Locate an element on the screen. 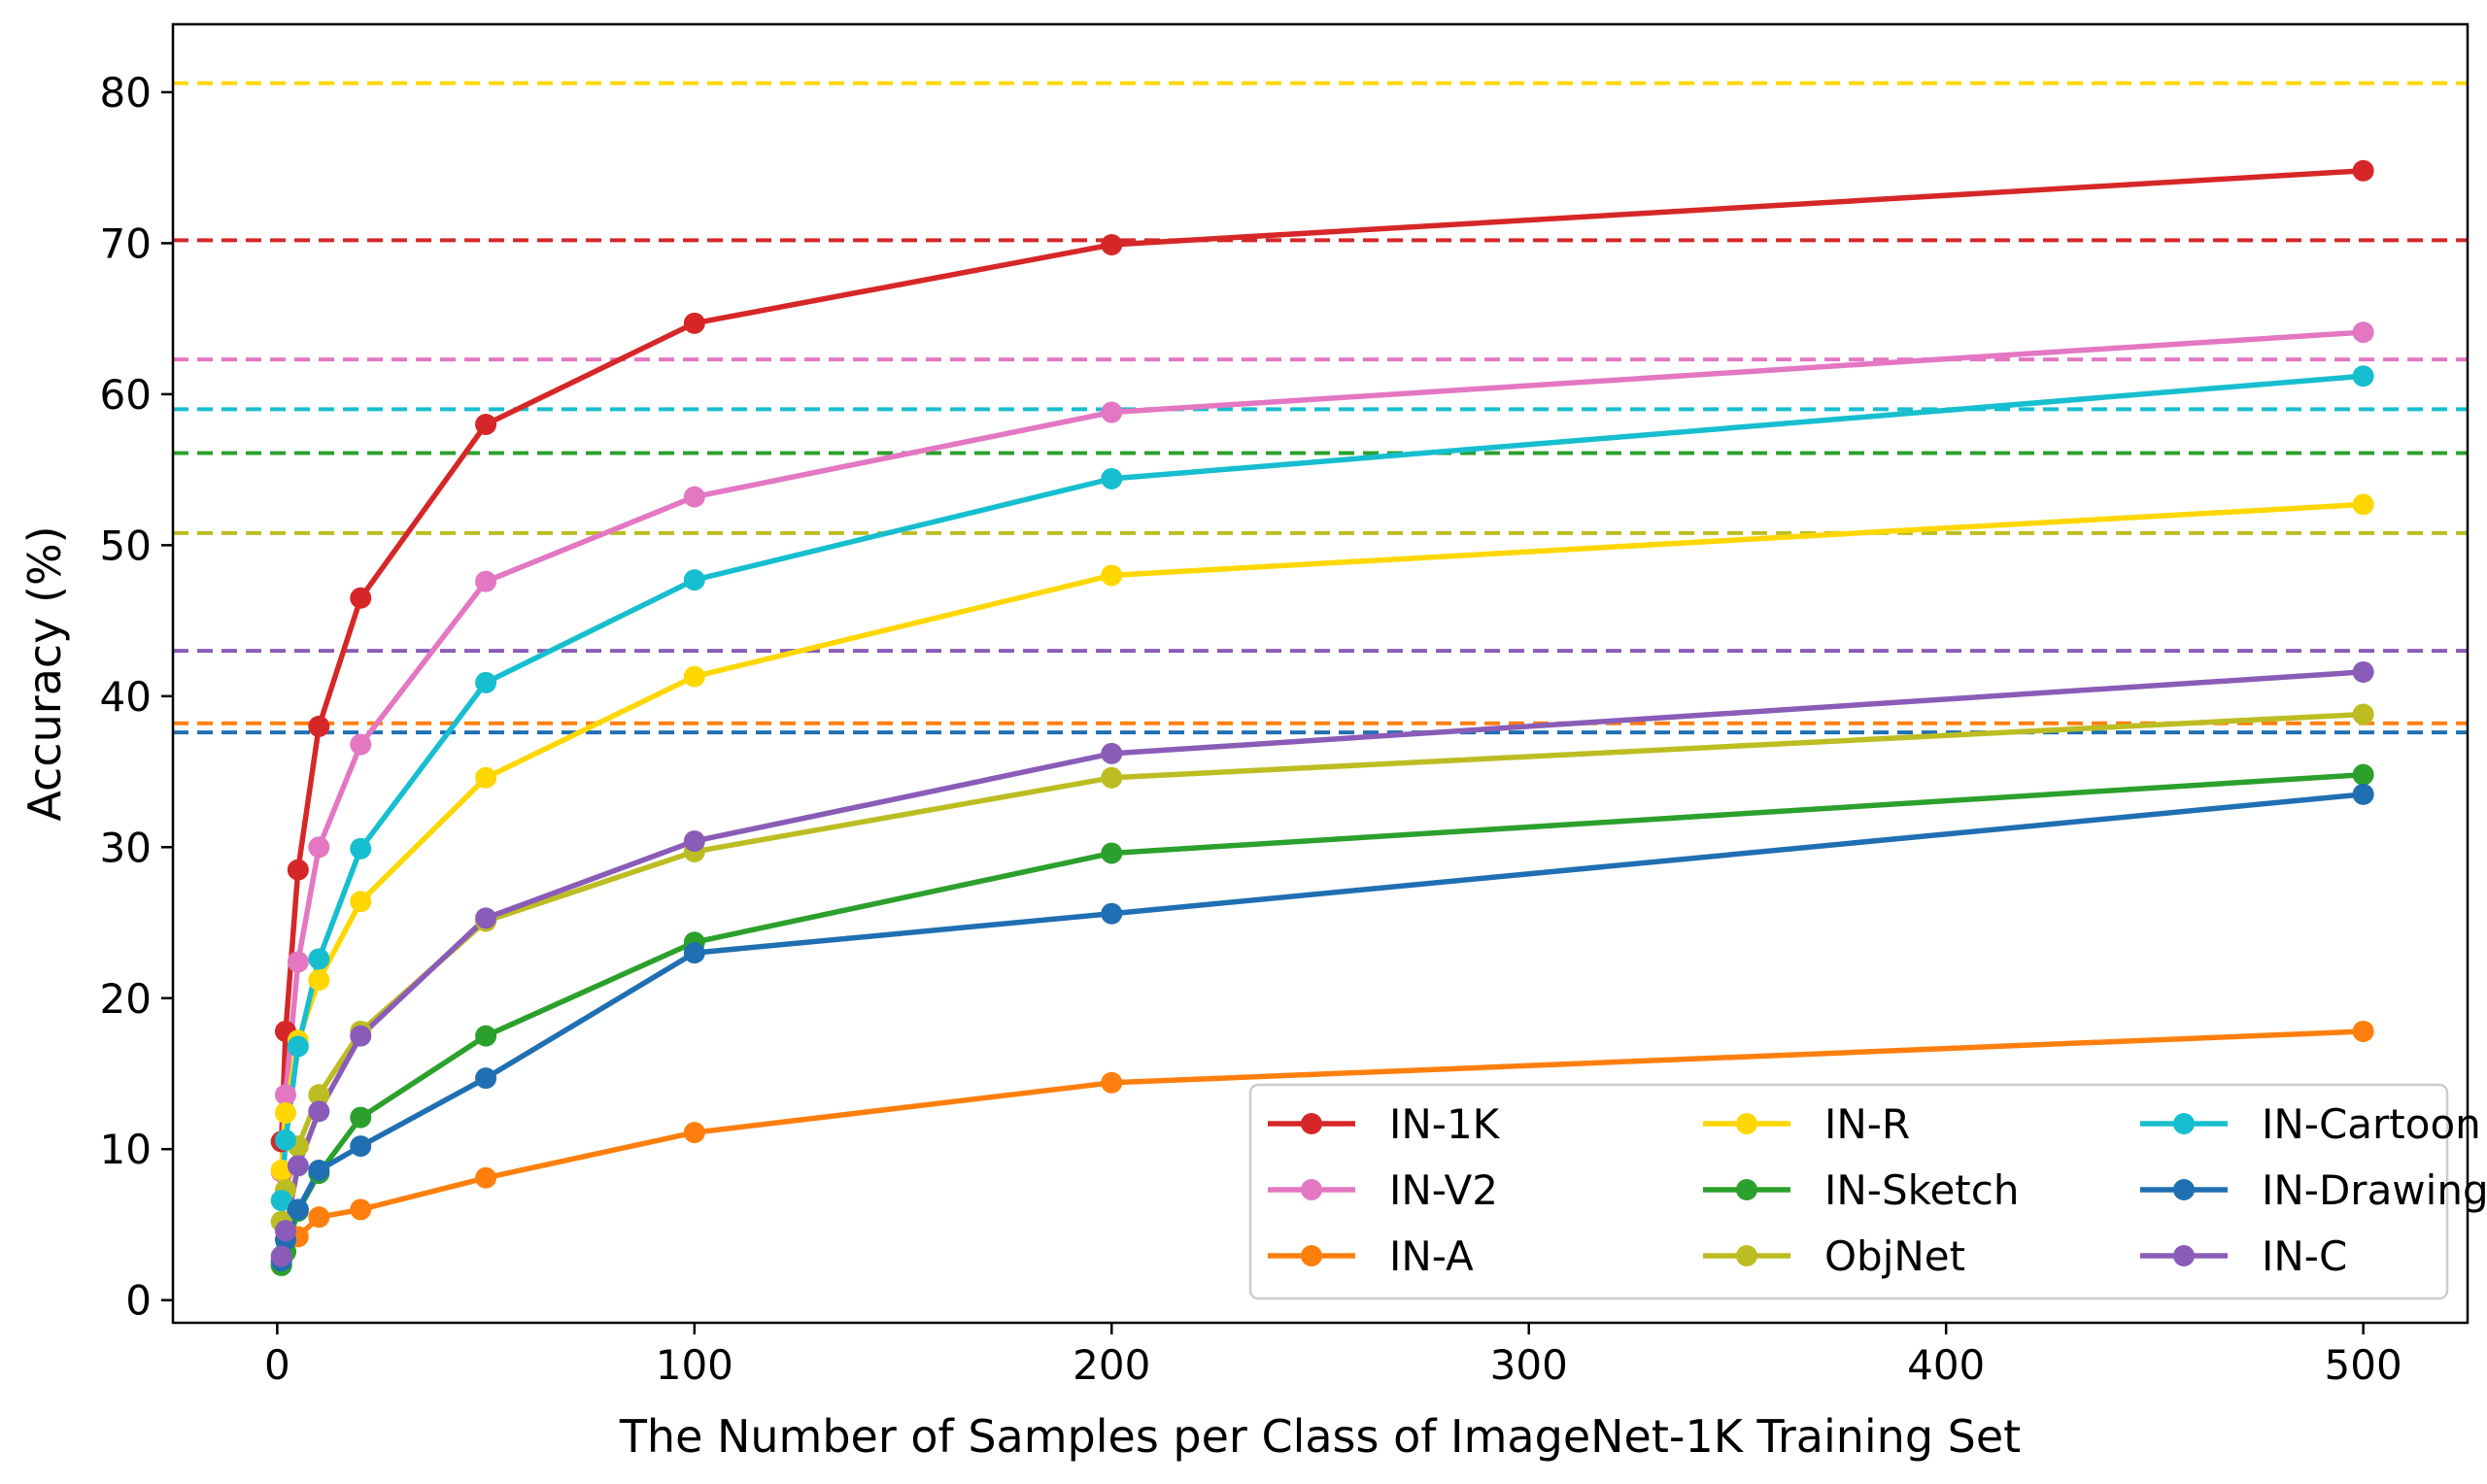 The image size is (2487, 1484). legend-marker-in-a is located at coordinates (1311, 1255).